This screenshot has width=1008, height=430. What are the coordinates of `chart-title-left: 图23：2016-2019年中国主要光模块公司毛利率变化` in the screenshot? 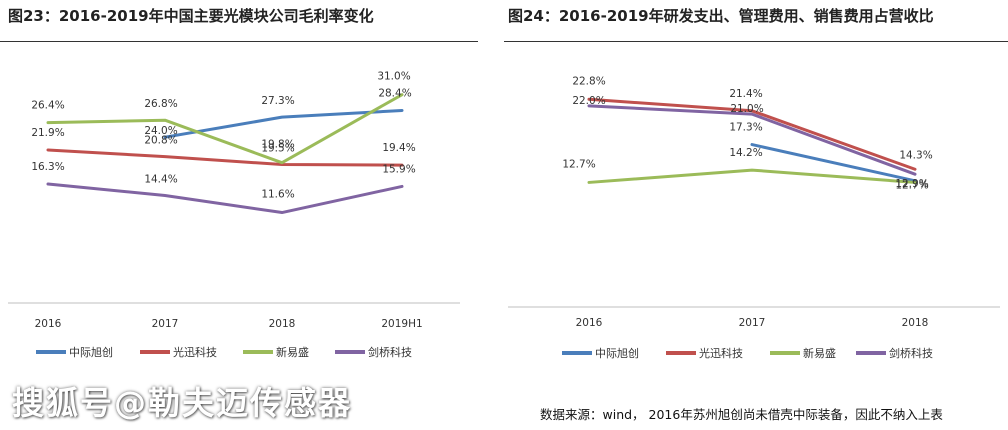 It's located at (191, 16).